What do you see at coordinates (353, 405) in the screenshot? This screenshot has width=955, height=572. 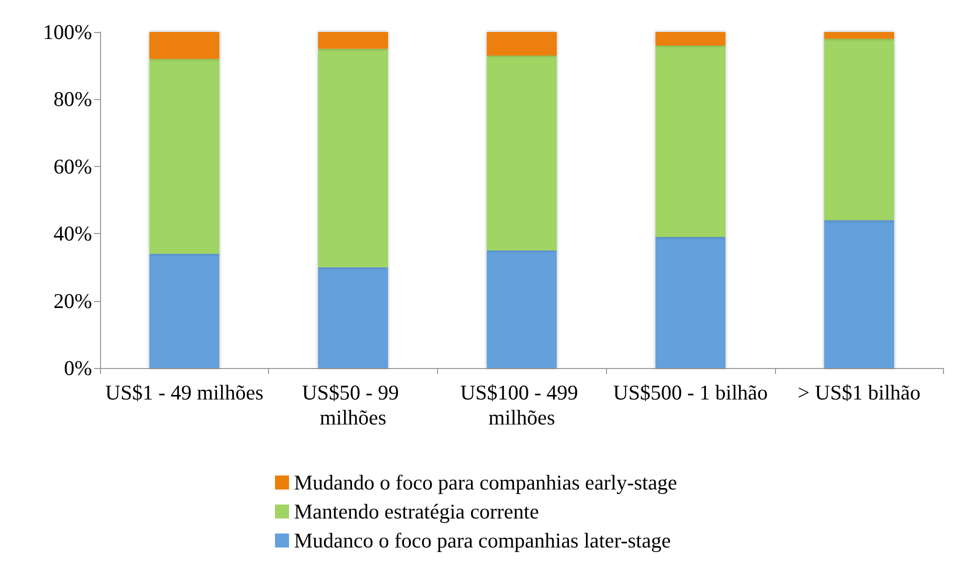 I see `x-tick-label: US$50 - 99 milhões` at bounding box center [353, 405].